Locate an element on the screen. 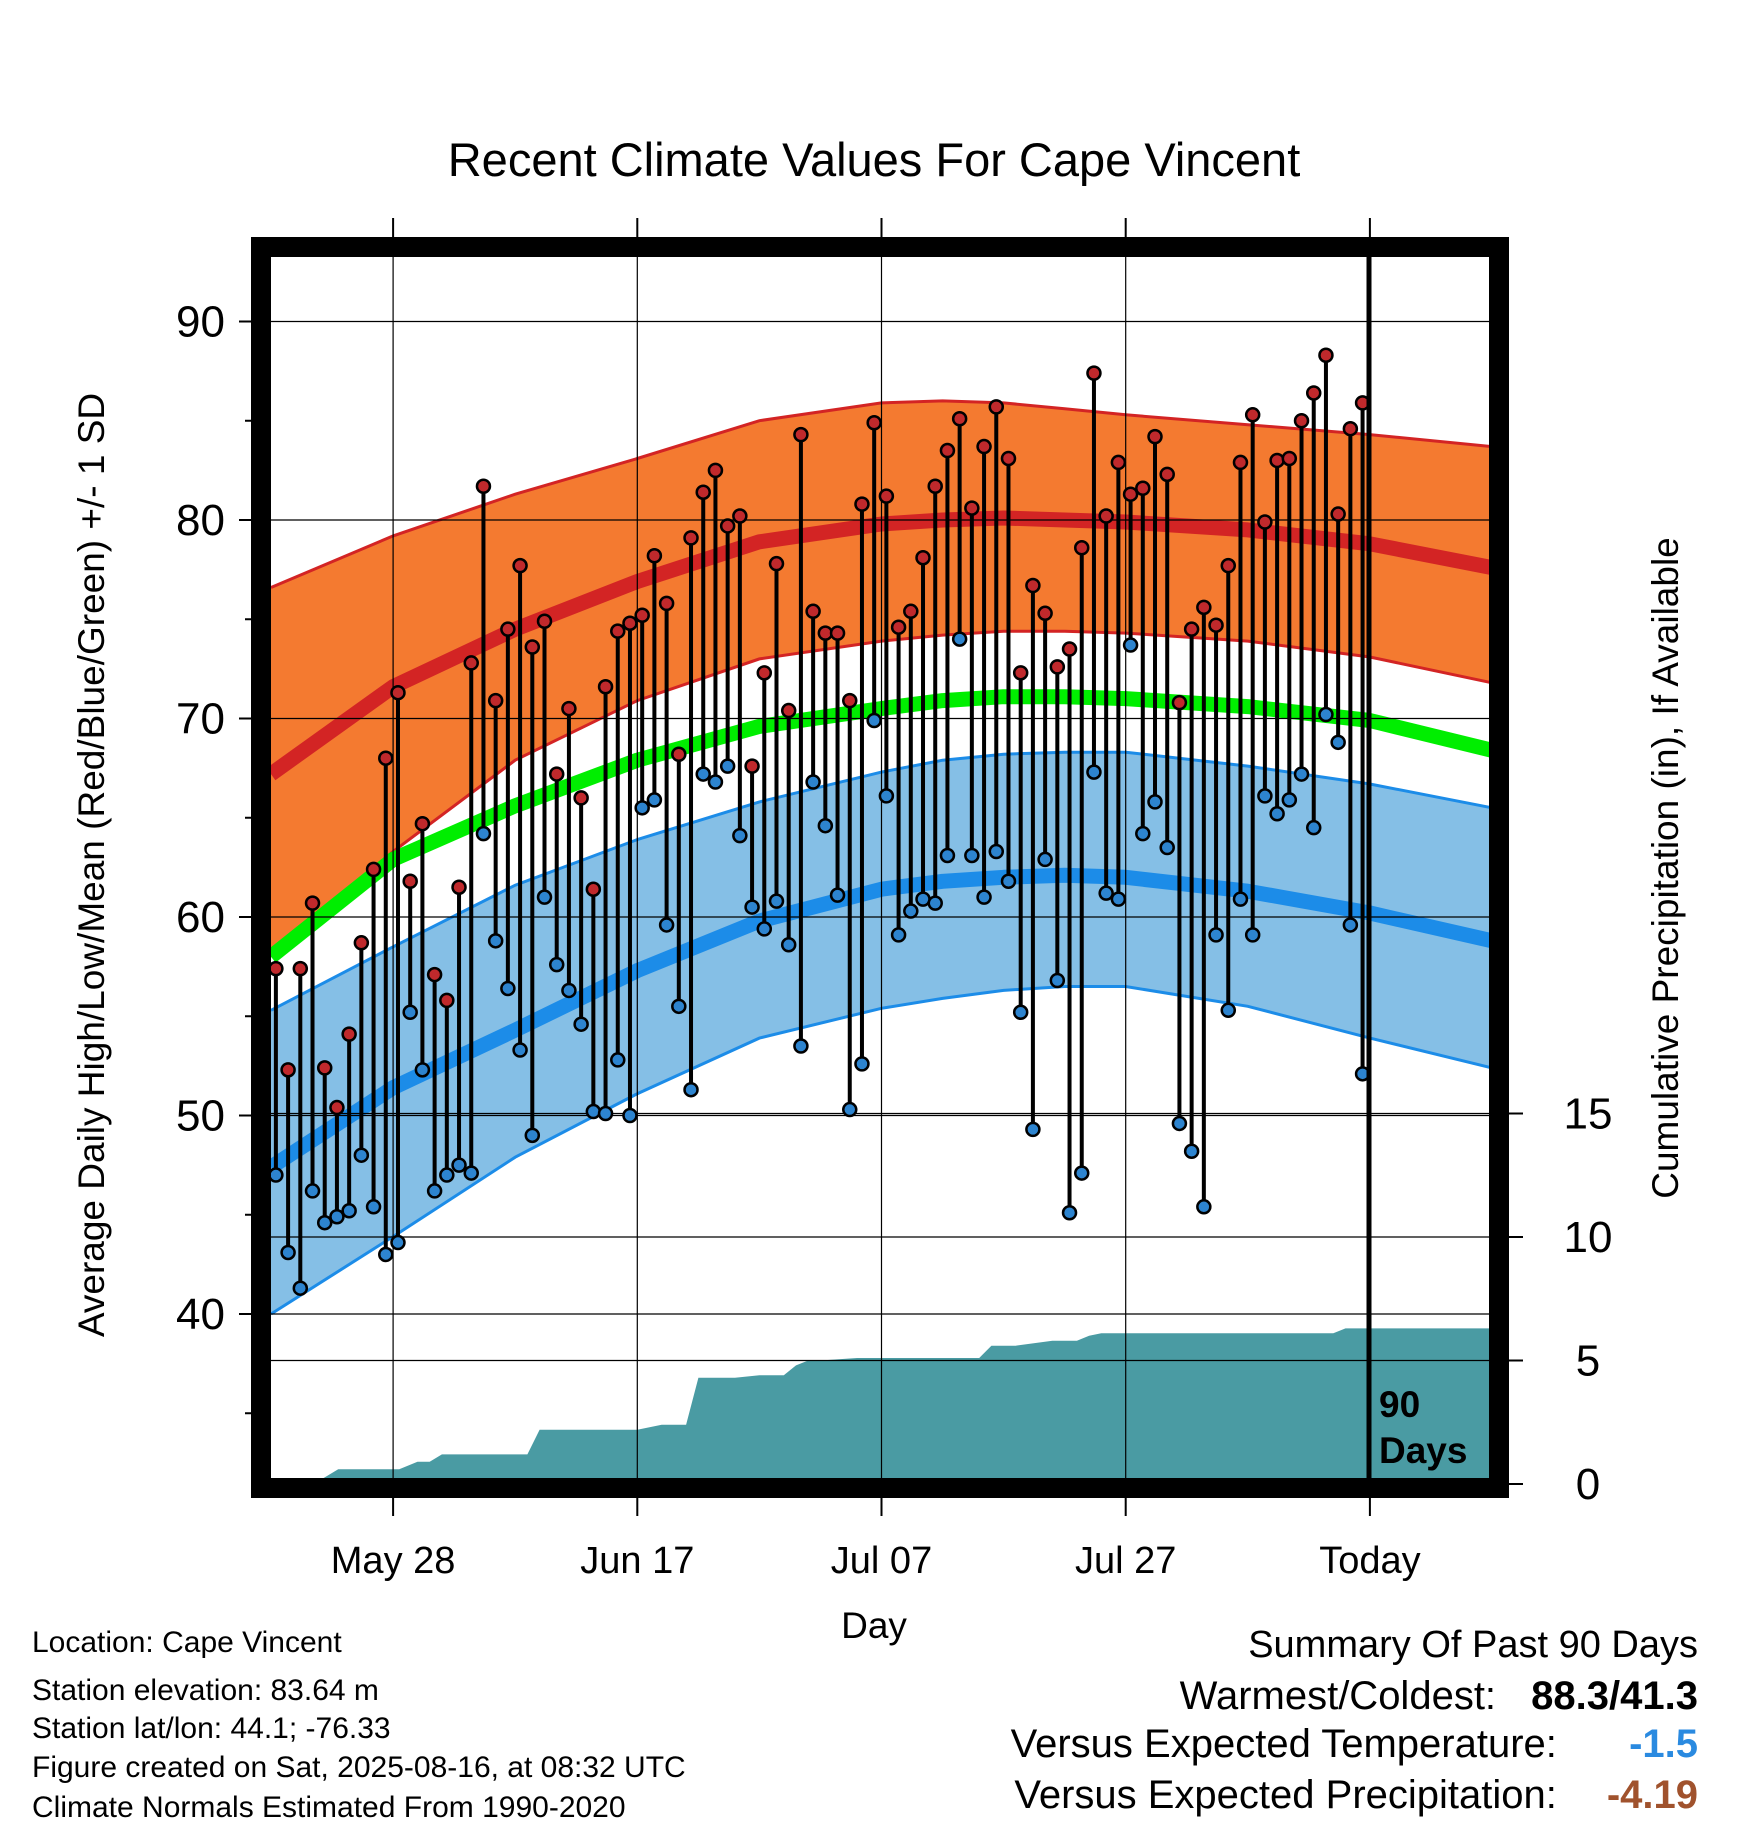 This screenshot has height=1828, width=1748. y-tick-label: 40 is located at coordinates (200, 1314).